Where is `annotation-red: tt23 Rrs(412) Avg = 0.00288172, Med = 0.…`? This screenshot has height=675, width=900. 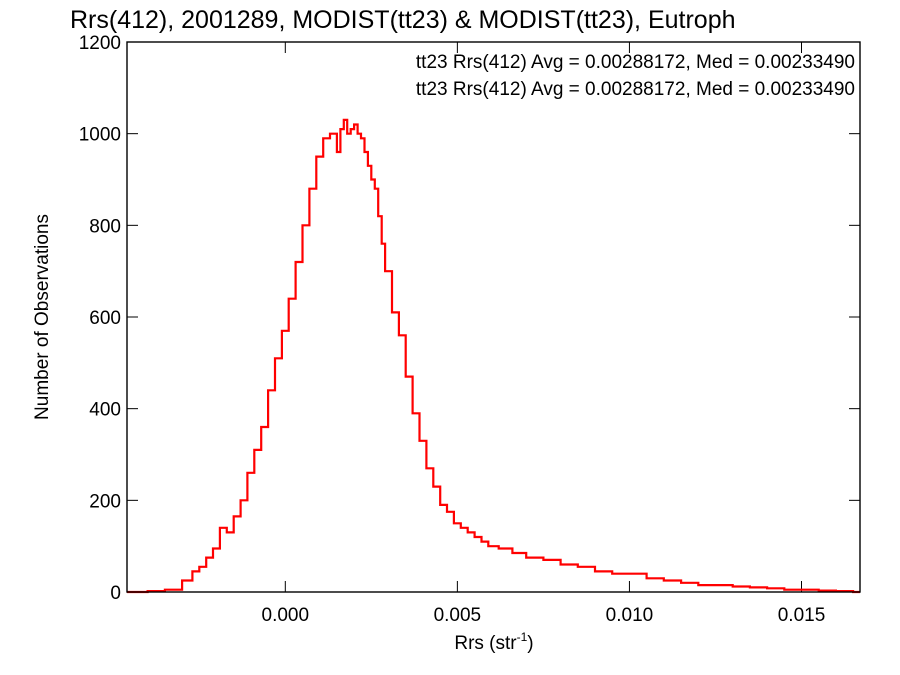
annotation-red: tt23 Rrs(412) Avg = 0.00288172, Med = 0.… is located at coordinates (635, 89).